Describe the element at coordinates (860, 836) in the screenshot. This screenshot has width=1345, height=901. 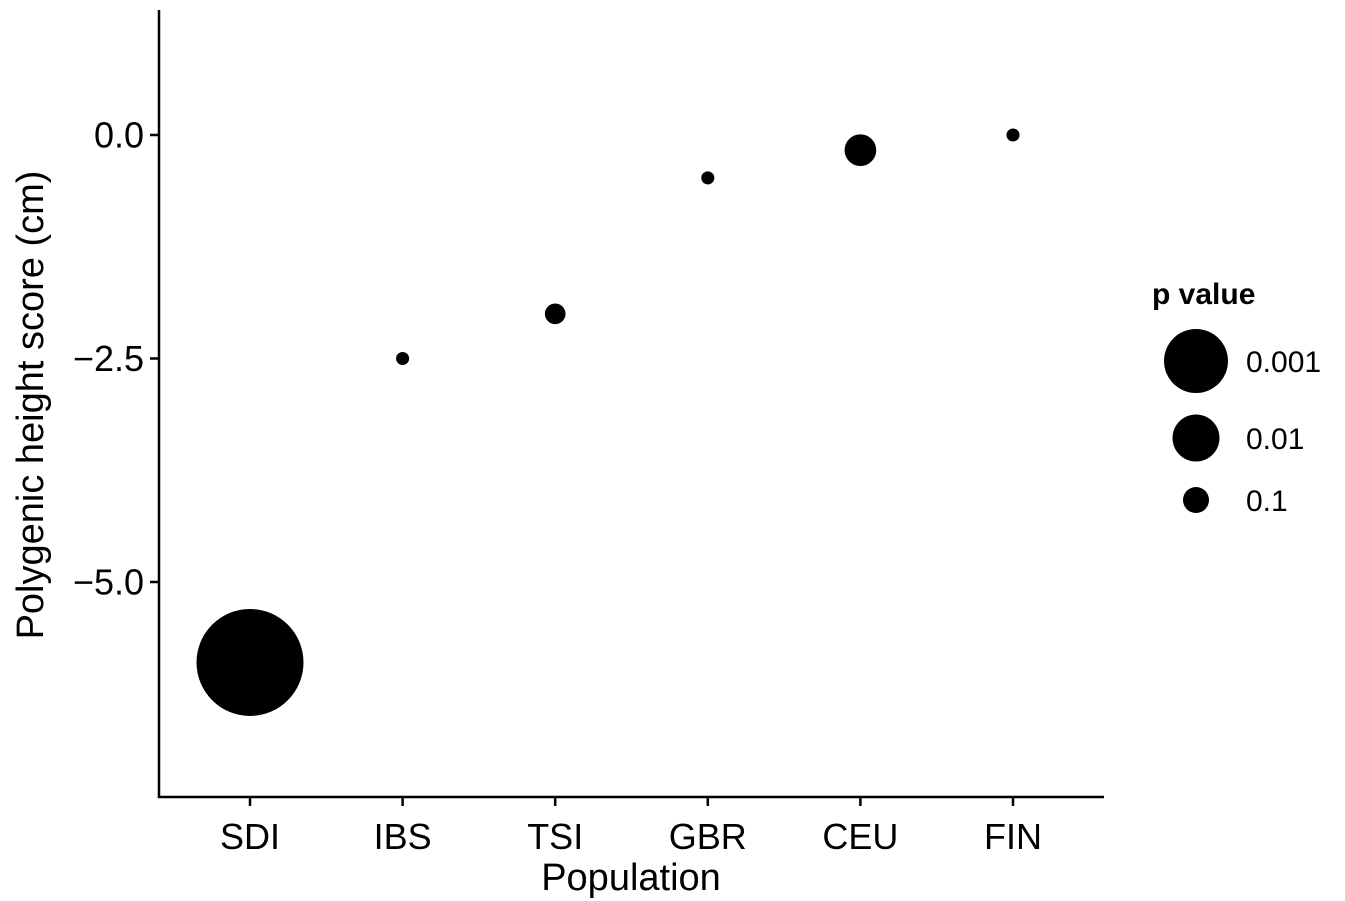
I see `x-tick-label: CEU` at that location.